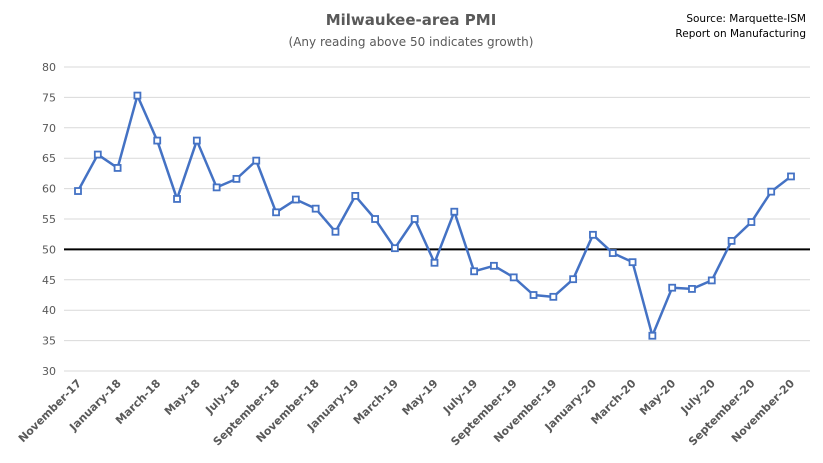 The width and height of the screenshot is (823, 463). I want to click on chart-subtitle: (Any reading above 50 indicates growth), so click(411, 42).